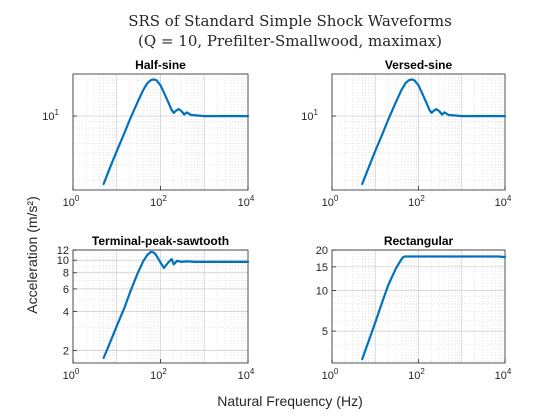 The width and height of the screenshot is (560, 420). What do you see at coordinates (32, 254) in the screenshot?
I see `figure-ylabel: Acceleration (m/s²)` at bounding box center [32, 254].